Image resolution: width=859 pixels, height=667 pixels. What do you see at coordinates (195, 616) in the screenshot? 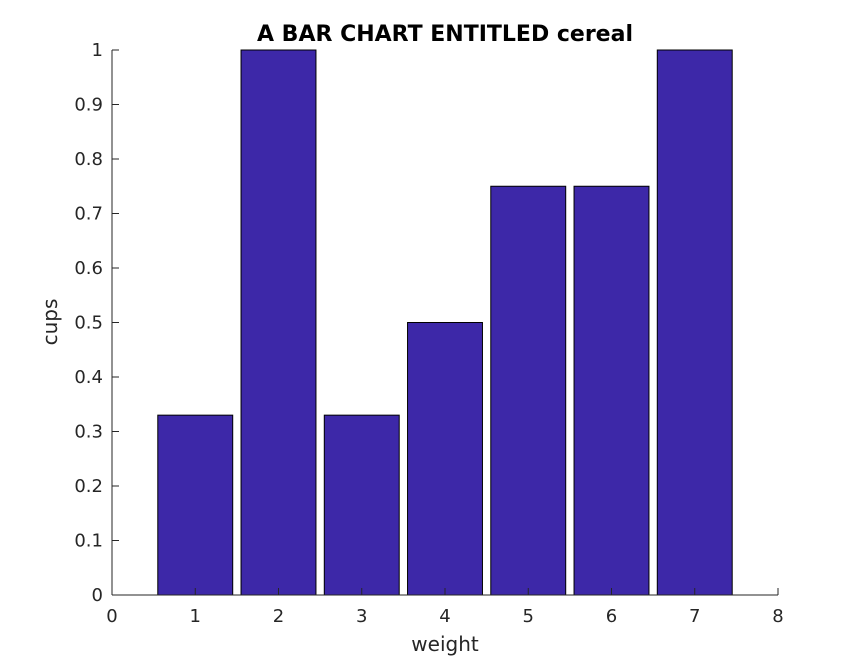
I see `x-tick-label: 1` at bounding box center [195, 616].